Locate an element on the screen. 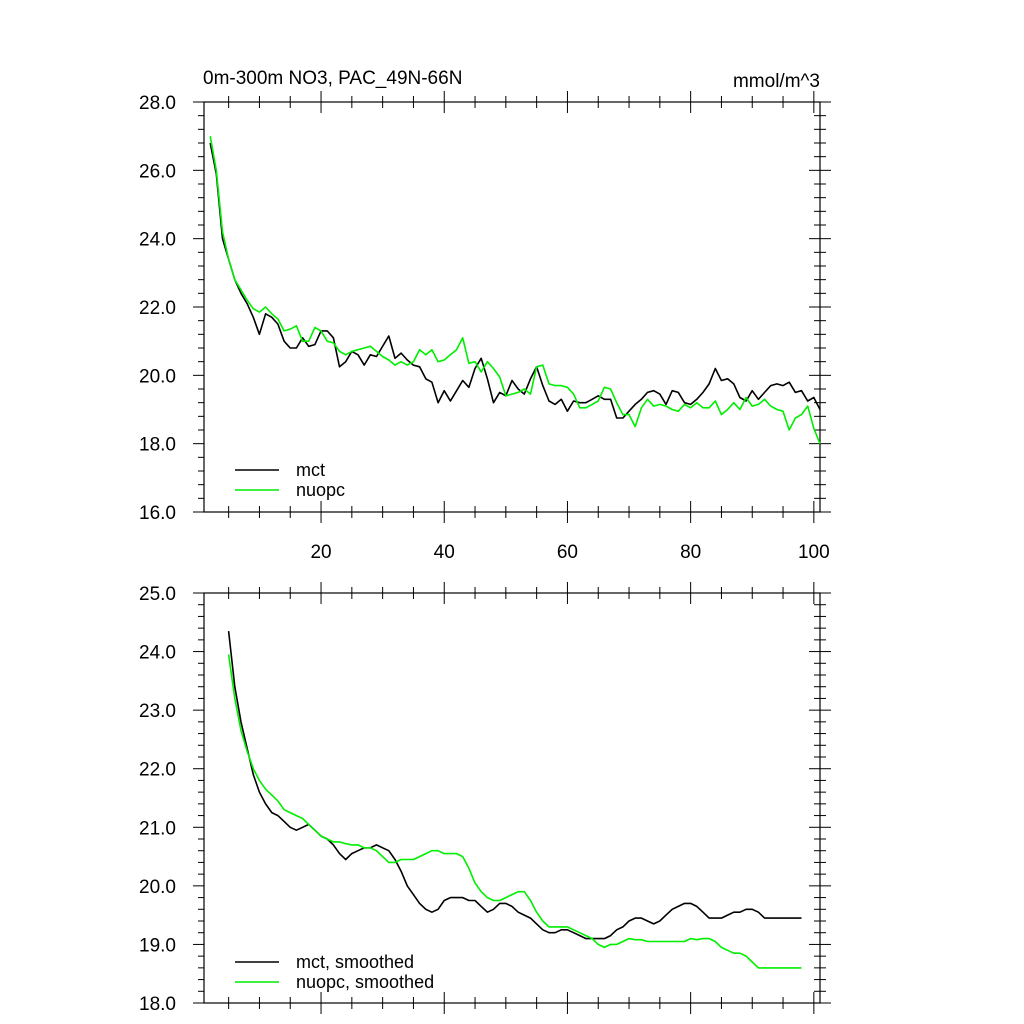 Image resolution: width=1024 pixels, height=1024 pixels. x-tick-labels: 20 40 60 80 100 is located at coordinates (569, 552).